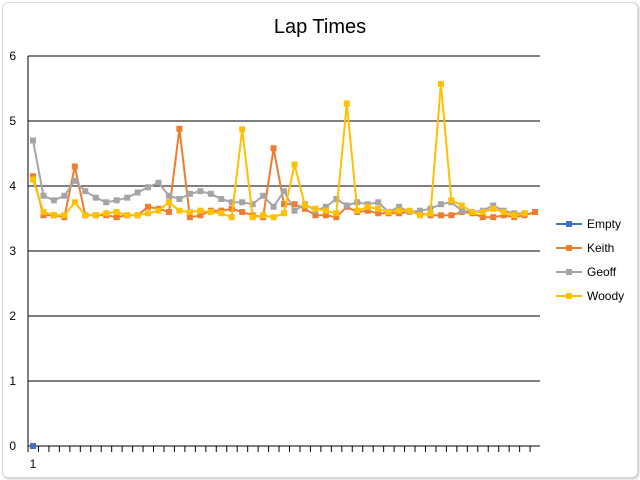 This screenshot has height=480, width=640. I want to click on legend-item-woody: Woody, so click(590, 296).